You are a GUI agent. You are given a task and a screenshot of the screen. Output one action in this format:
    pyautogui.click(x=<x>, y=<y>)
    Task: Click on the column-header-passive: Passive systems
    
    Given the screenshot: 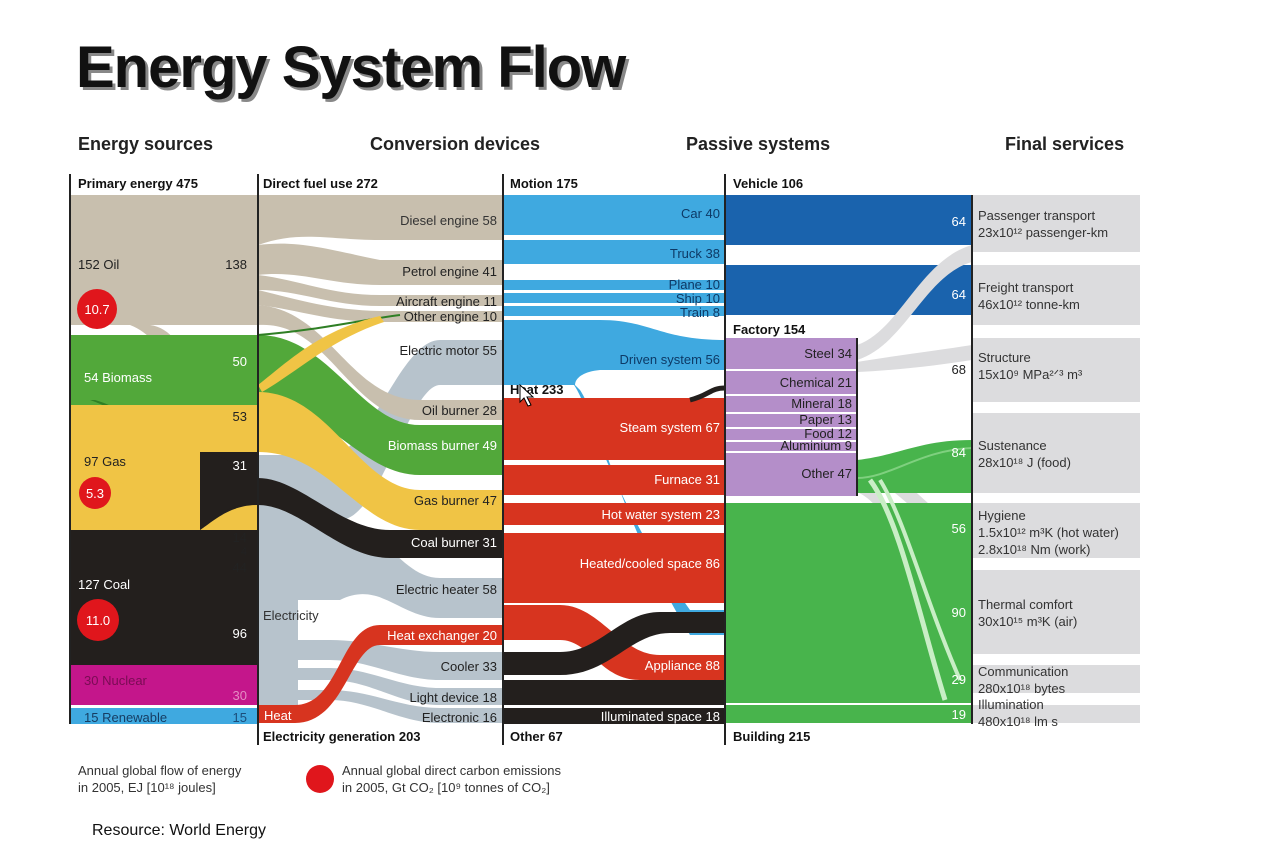 What is the action you would take?
    pyautogui.click(x=758, y=144)
    